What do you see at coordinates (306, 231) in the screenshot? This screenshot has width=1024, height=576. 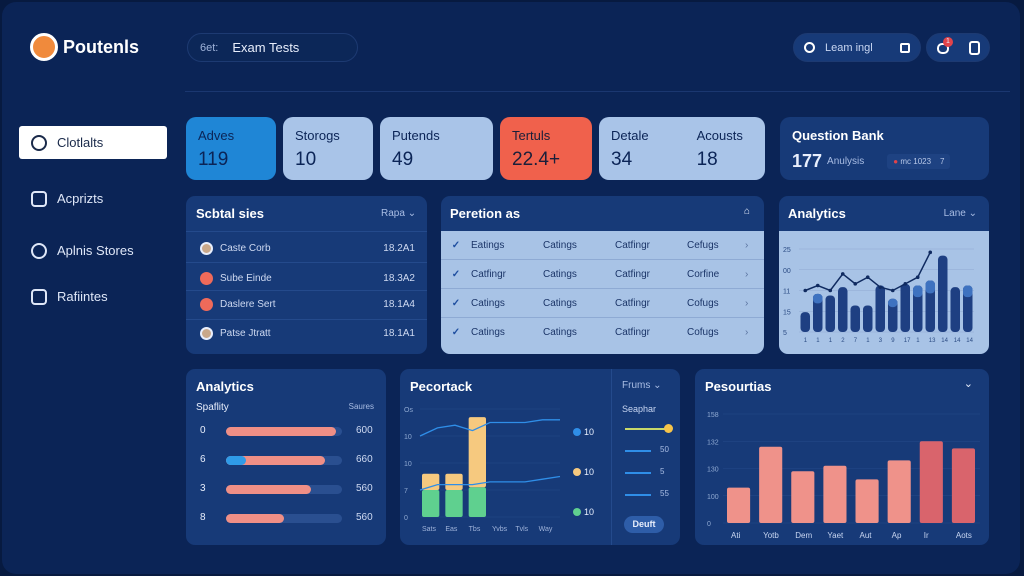 I see `divider` at bounding box center [306, 231].